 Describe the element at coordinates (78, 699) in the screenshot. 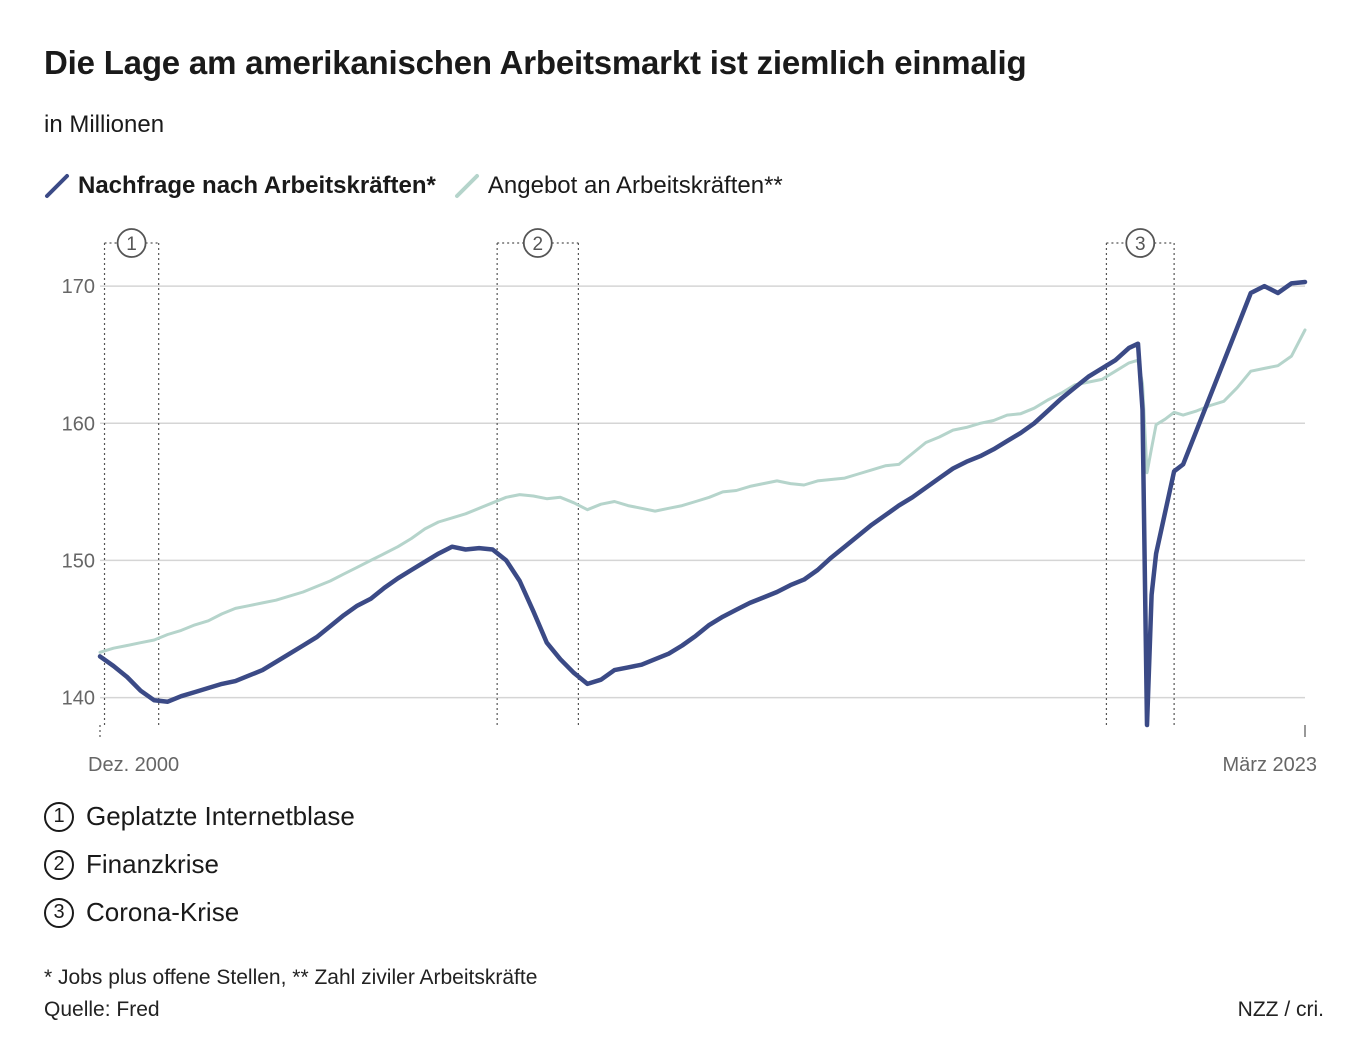

I see `y-tick-label-140: 140` at that location.